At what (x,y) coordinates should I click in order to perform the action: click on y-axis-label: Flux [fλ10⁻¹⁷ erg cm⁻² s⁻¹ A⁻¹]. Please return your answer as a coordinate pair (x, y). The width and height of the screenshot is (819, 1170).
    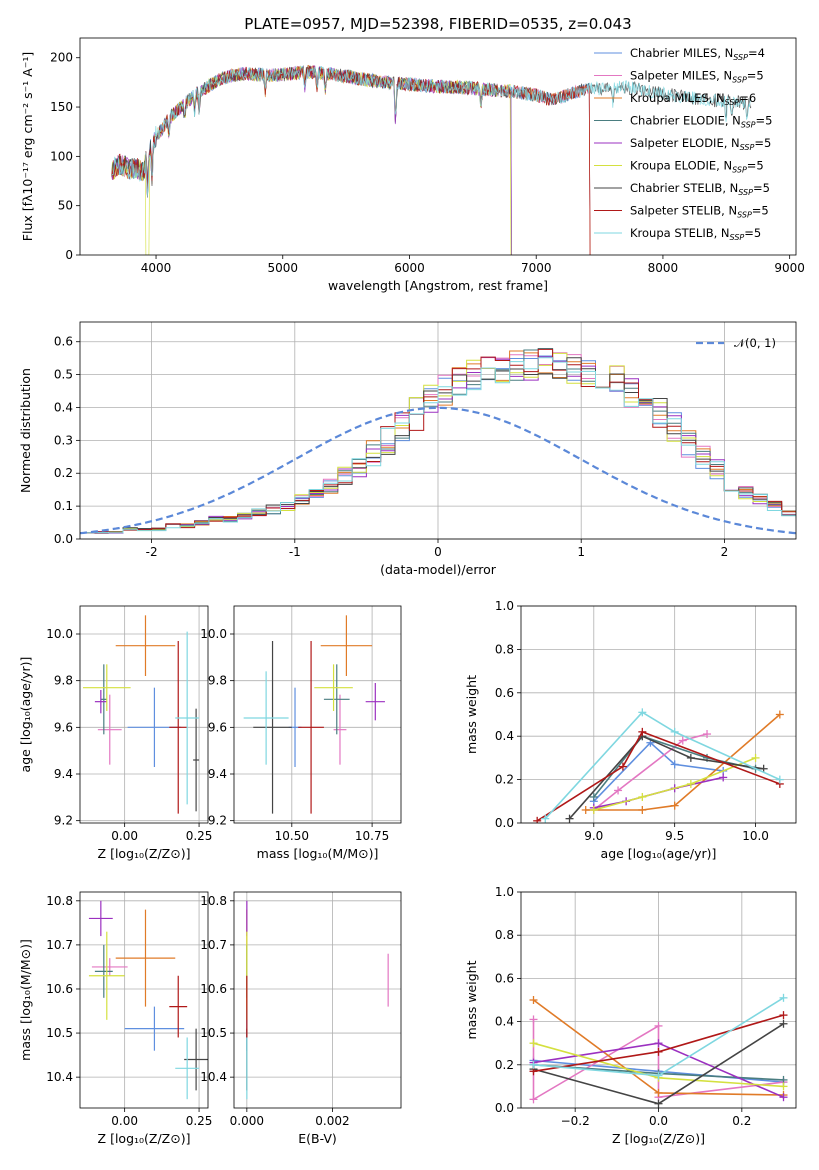
    Looking at the image, I should click on (27, 146).